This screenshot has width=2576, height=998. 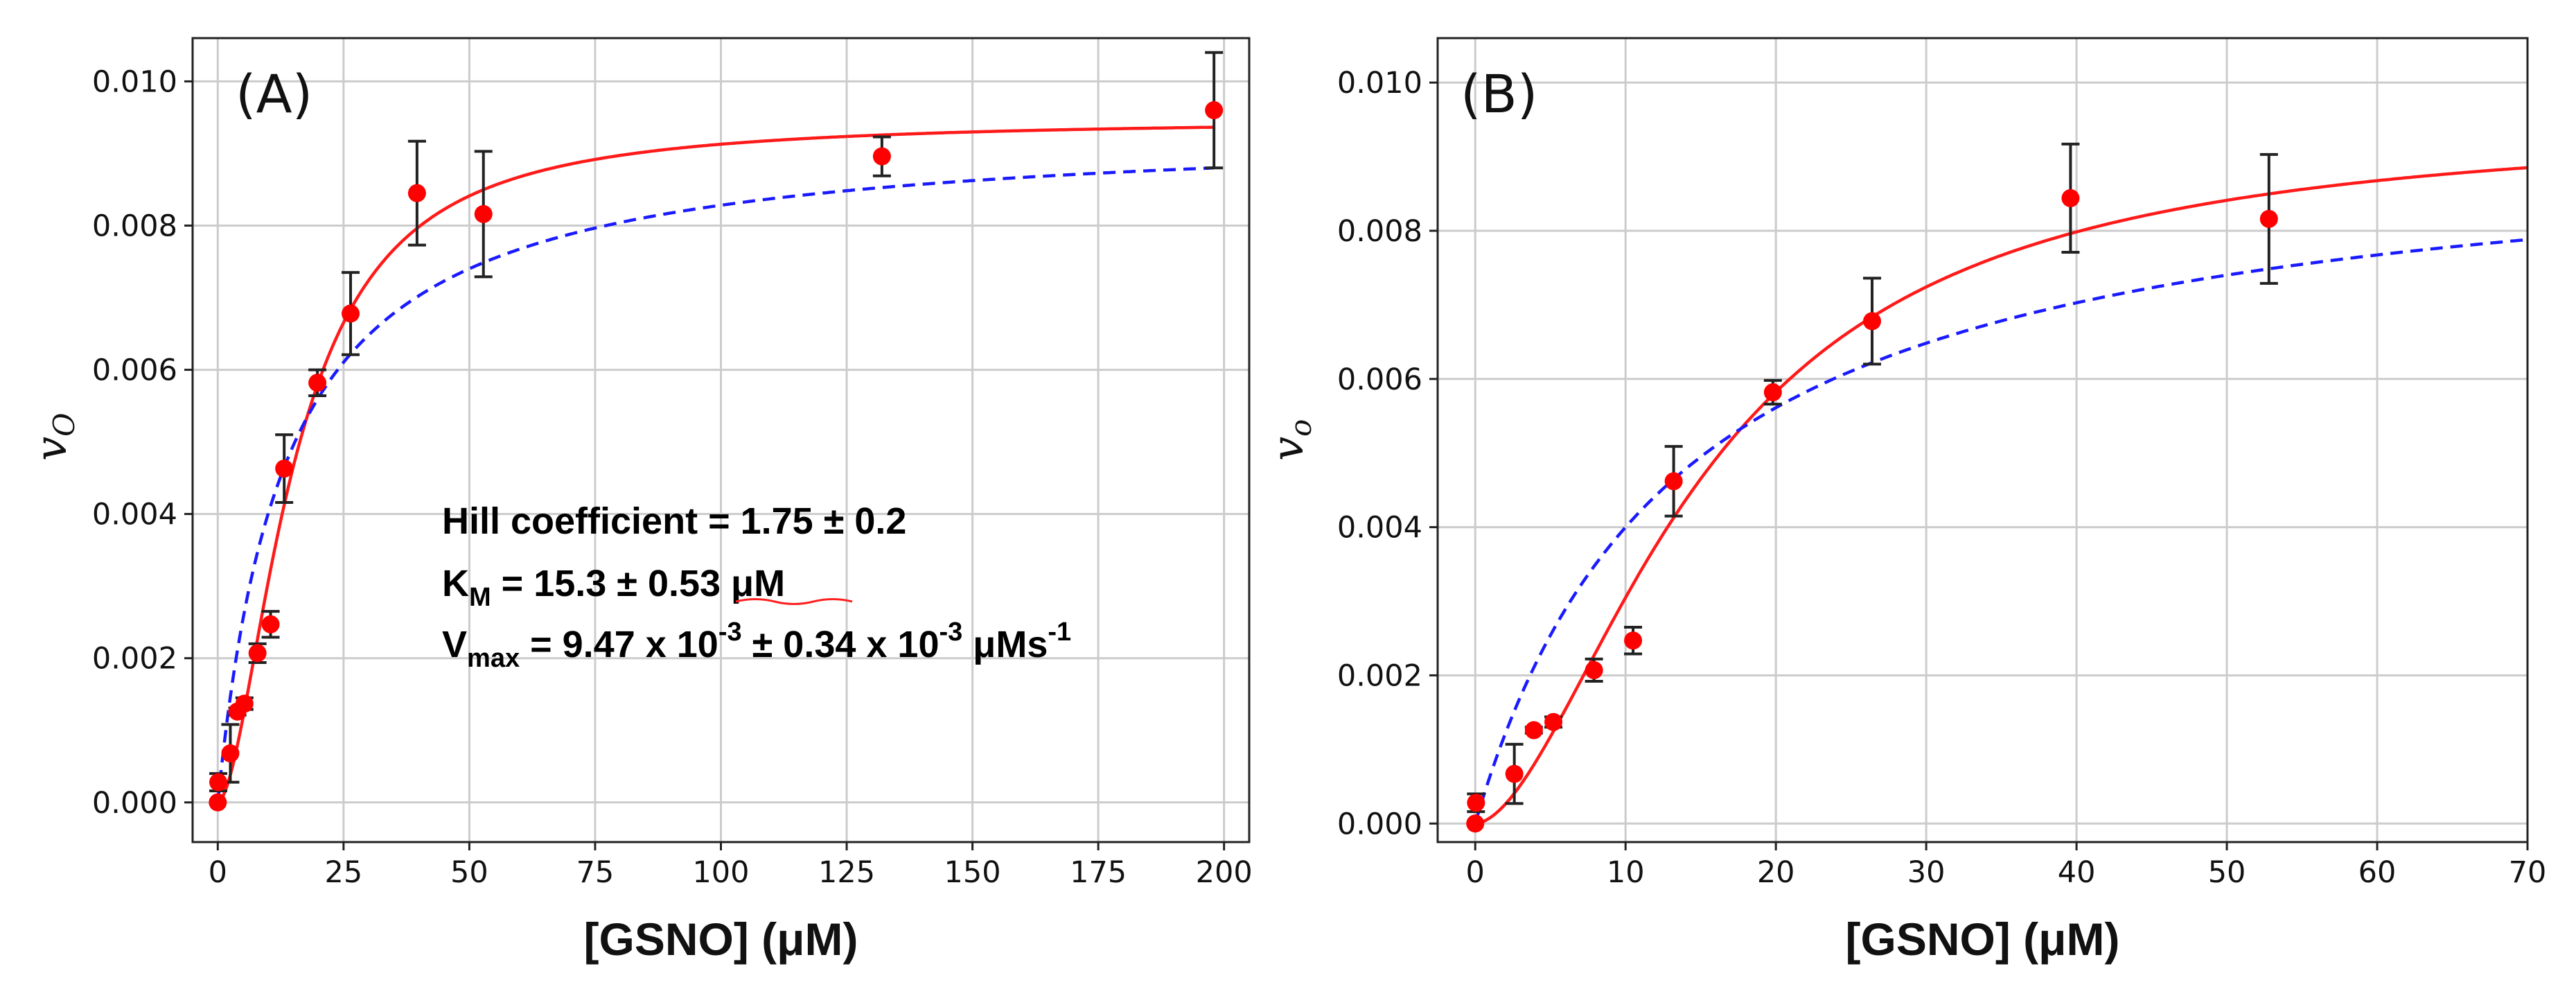 I want to click on chart-b-ytick-label-4: 0.008, so click(x=1379, y=231).